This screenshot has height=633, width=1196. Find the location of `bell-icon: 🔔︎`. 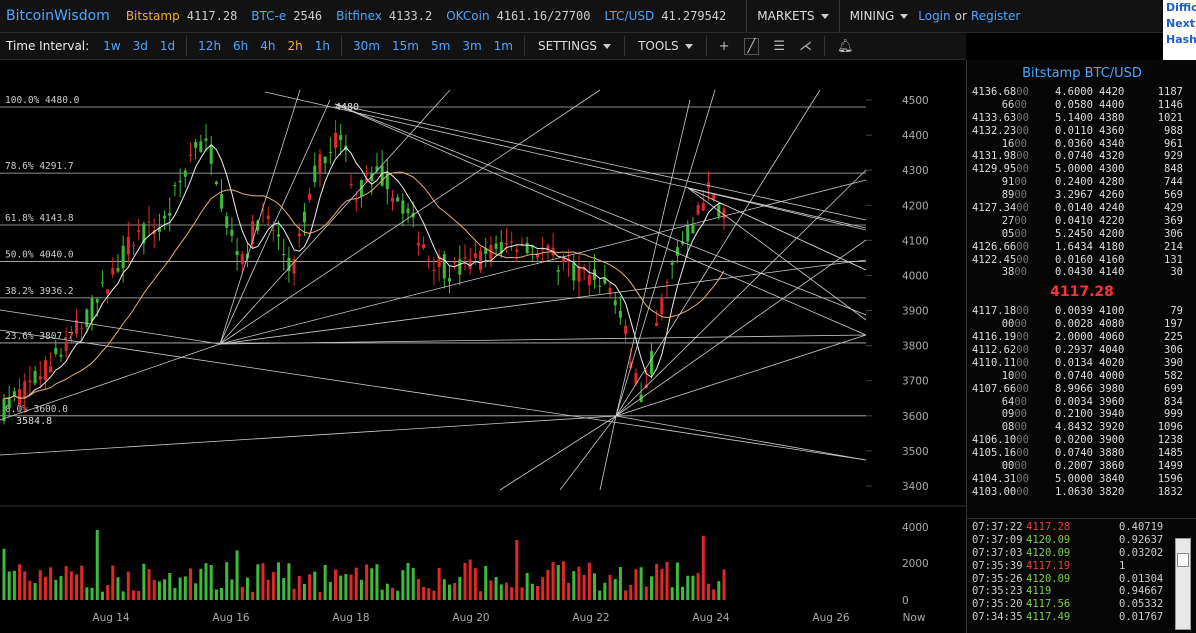

bell-icon: 🔔︎ is located at coordinates (845, 46).